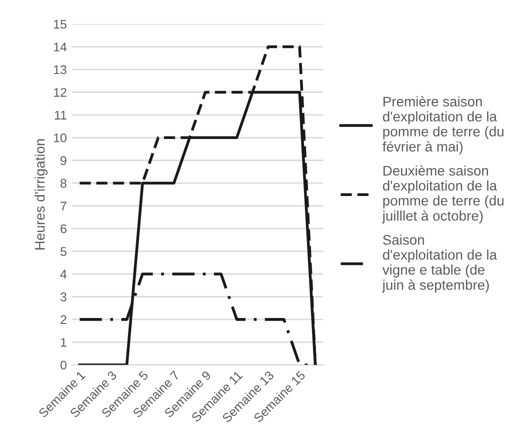 This screenshot has width=513, height=437. What do you see at coordinates (60, 115) in the screenshot?
I see `y-tick-label: 11` at bounding box center [60, 115].